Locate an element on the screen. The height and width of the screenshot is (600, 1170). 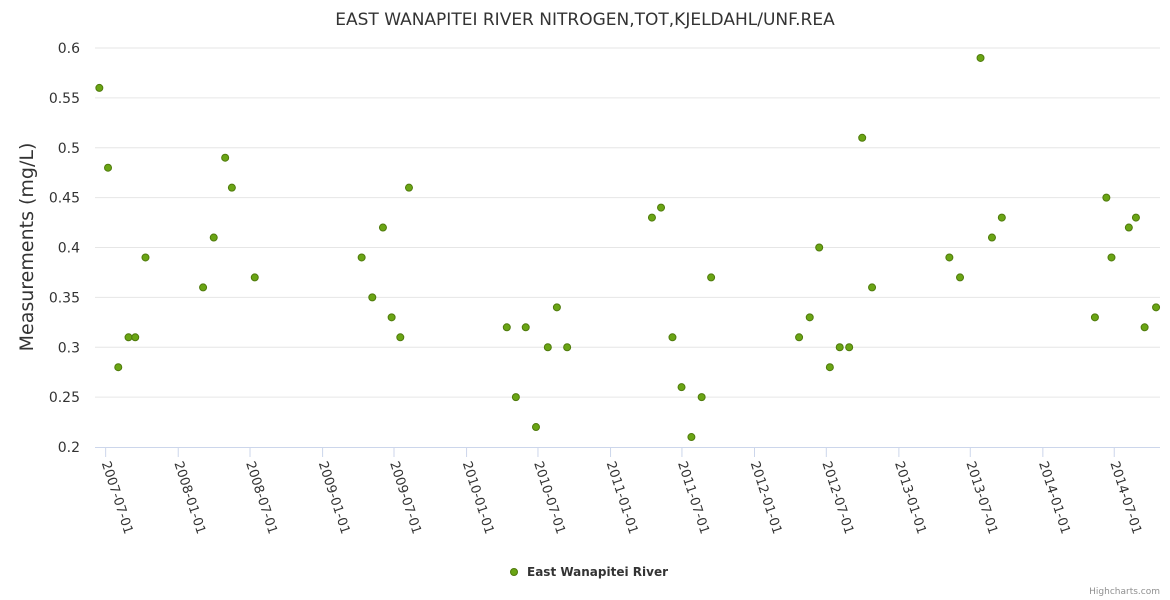
y-tick-label: 0.4 is located at coordinates (69, 249).